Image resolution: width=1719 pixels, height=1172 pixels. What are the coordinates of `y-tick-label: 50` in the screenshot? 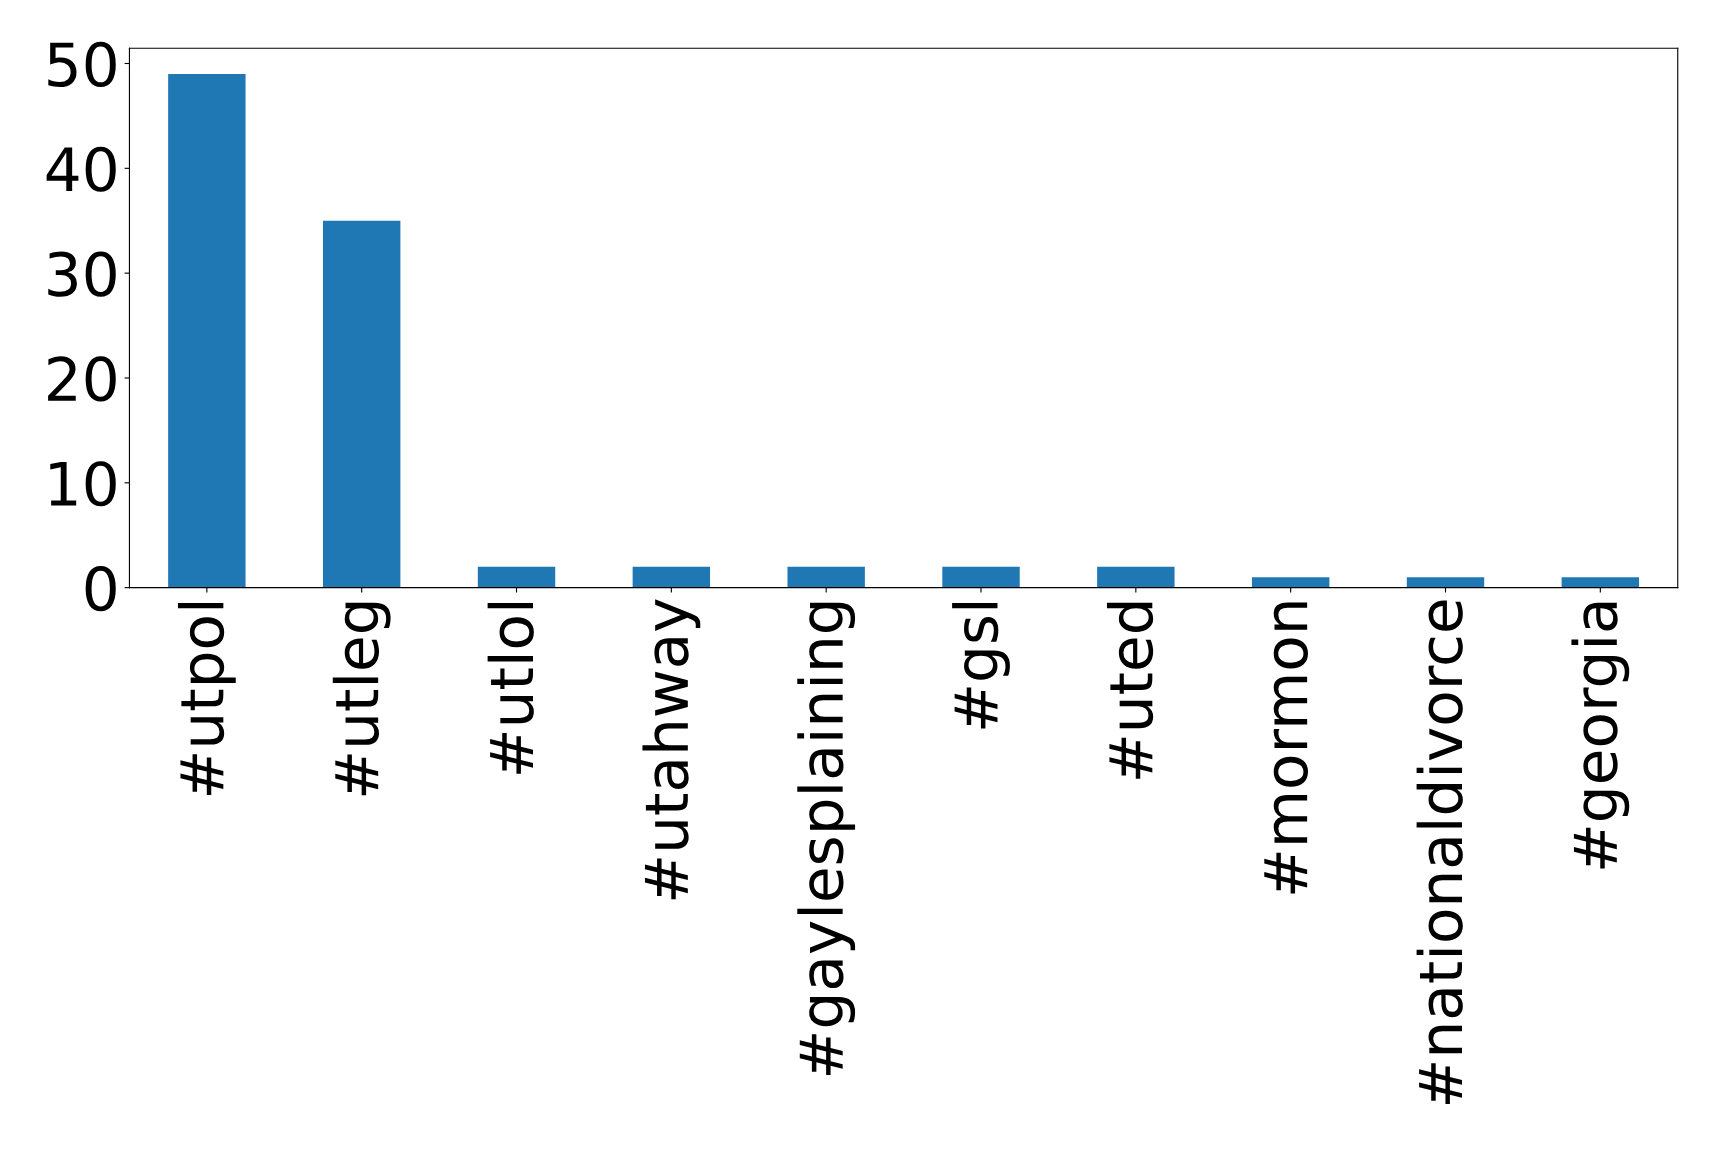 It's located at (82, 64).